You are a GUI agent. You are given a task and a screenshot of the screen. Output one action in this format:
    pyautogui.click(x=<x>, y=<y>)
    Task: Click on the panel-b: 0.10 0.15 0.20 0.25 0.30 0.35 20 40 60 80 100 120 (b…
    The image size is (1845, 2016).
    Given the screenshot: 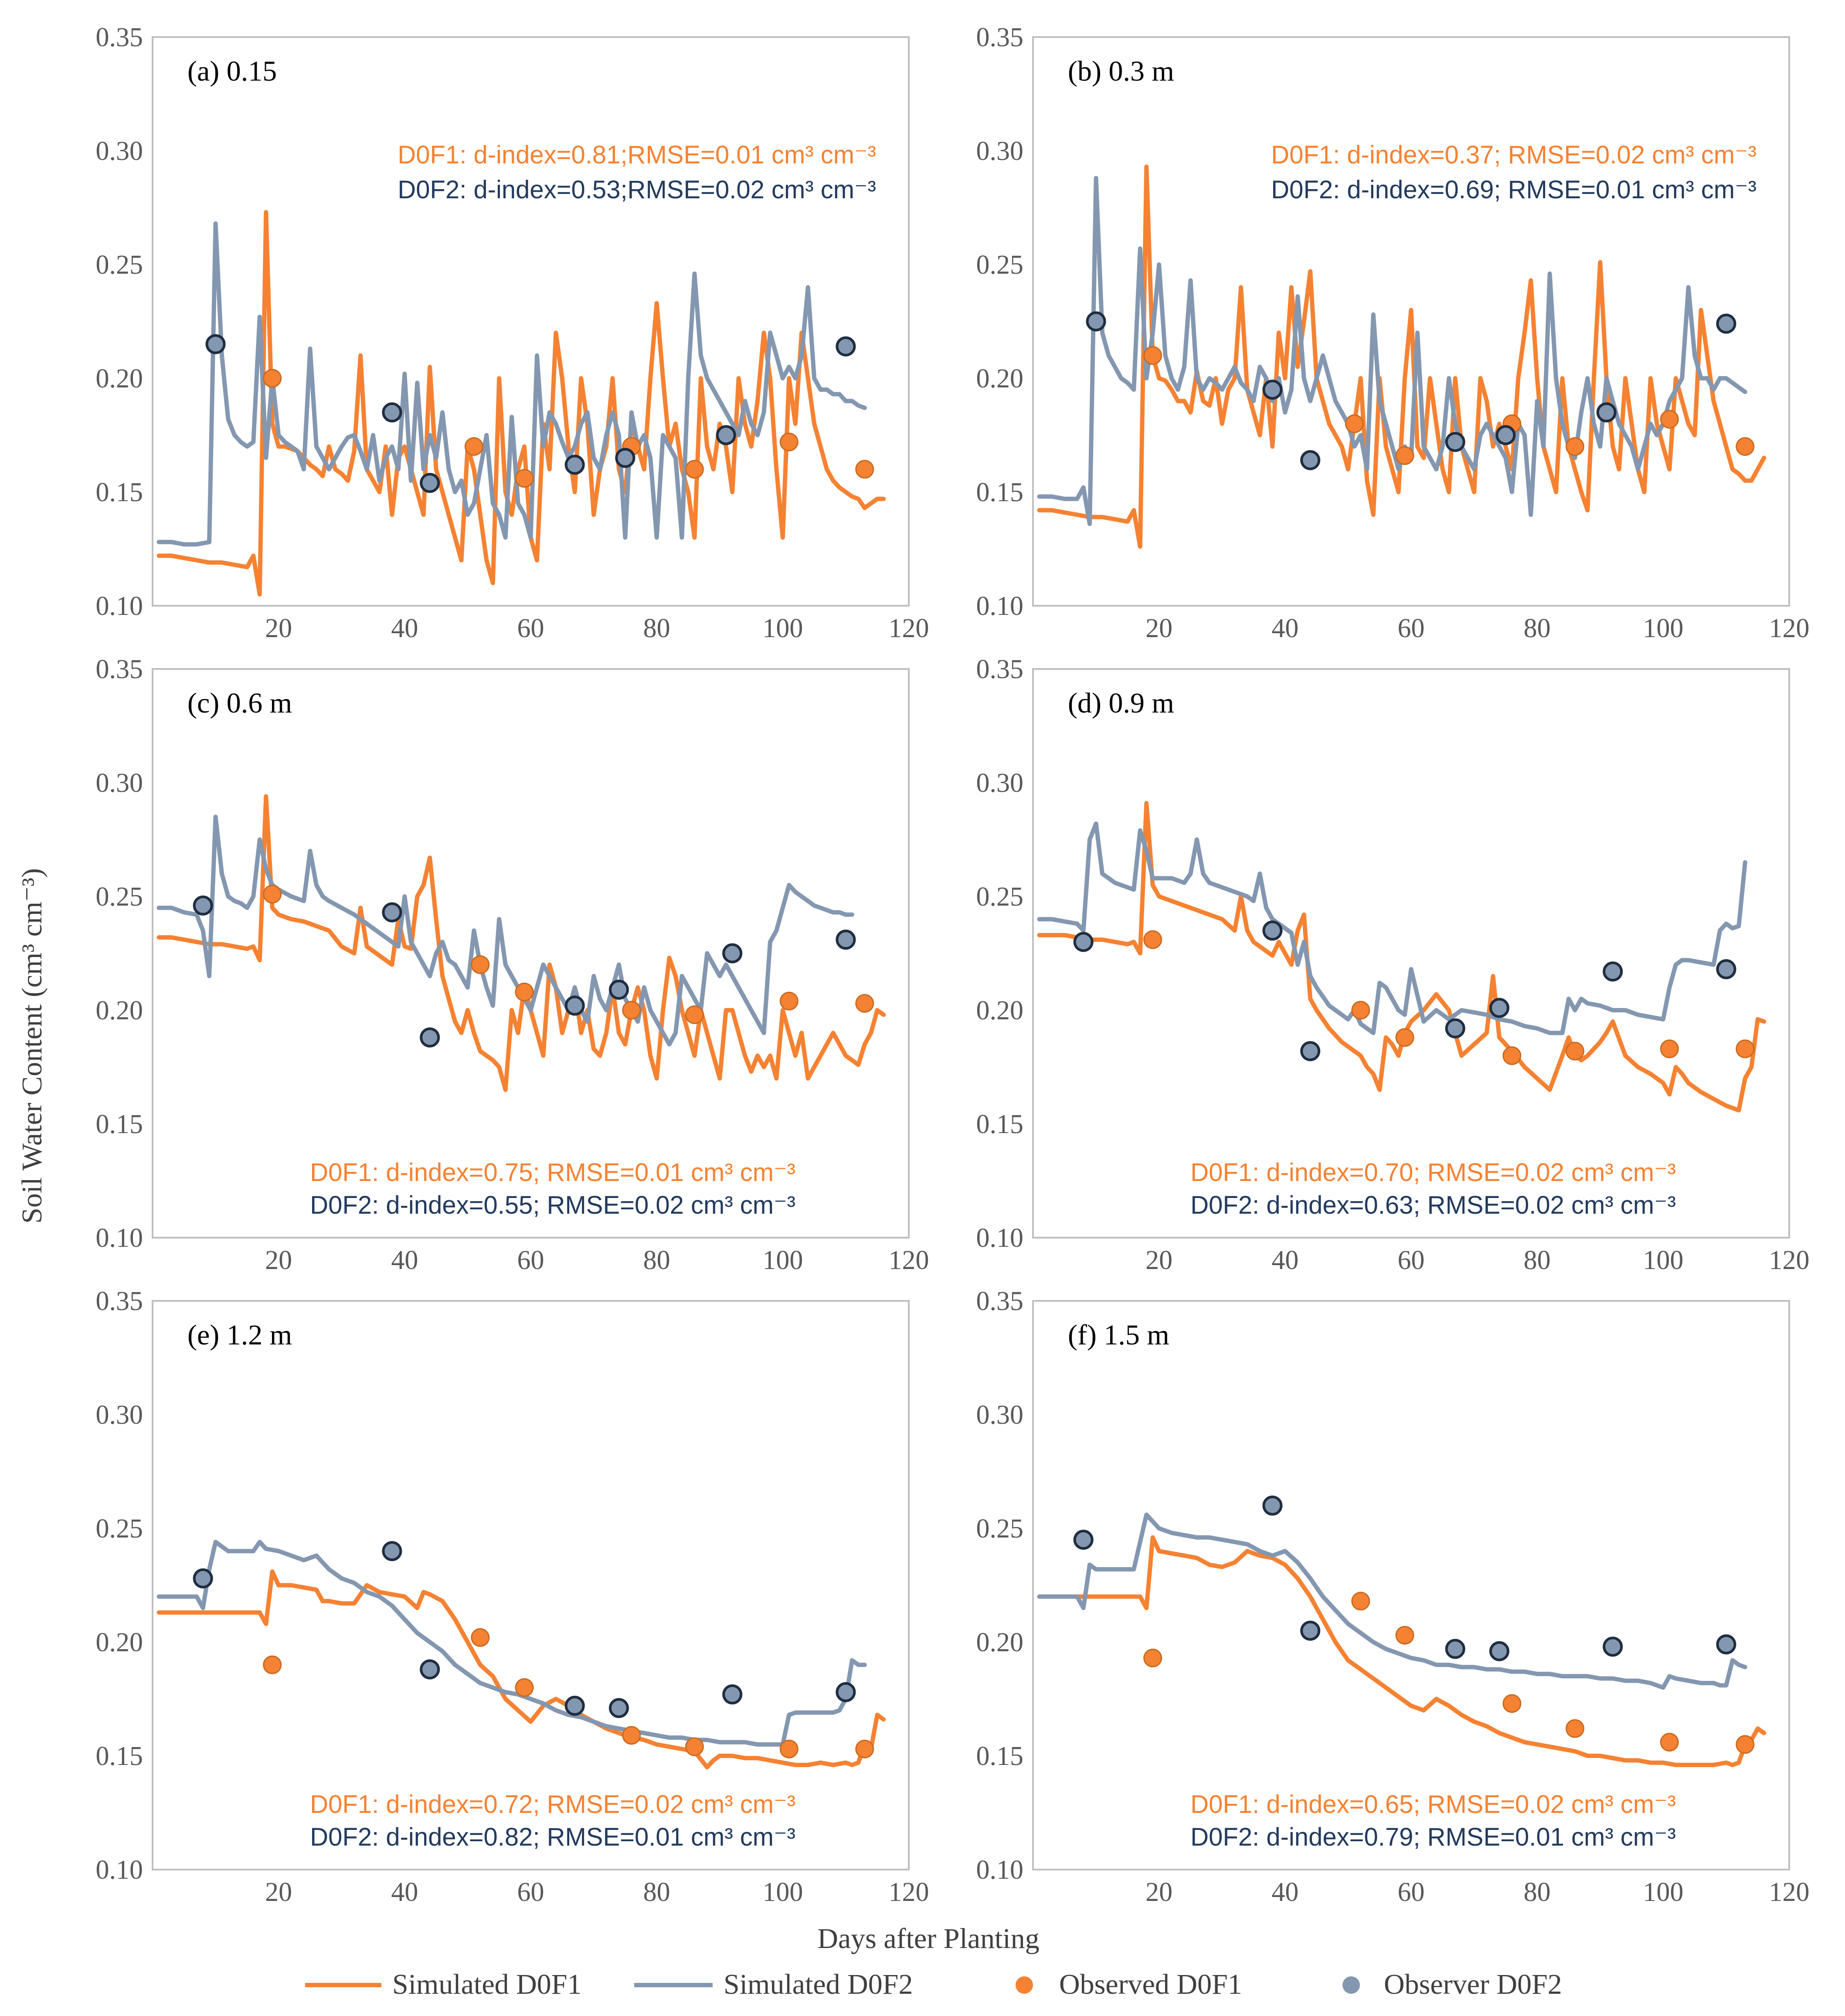 What is the action you would take?
    pyautogui.click(x=1393, y=333)
    